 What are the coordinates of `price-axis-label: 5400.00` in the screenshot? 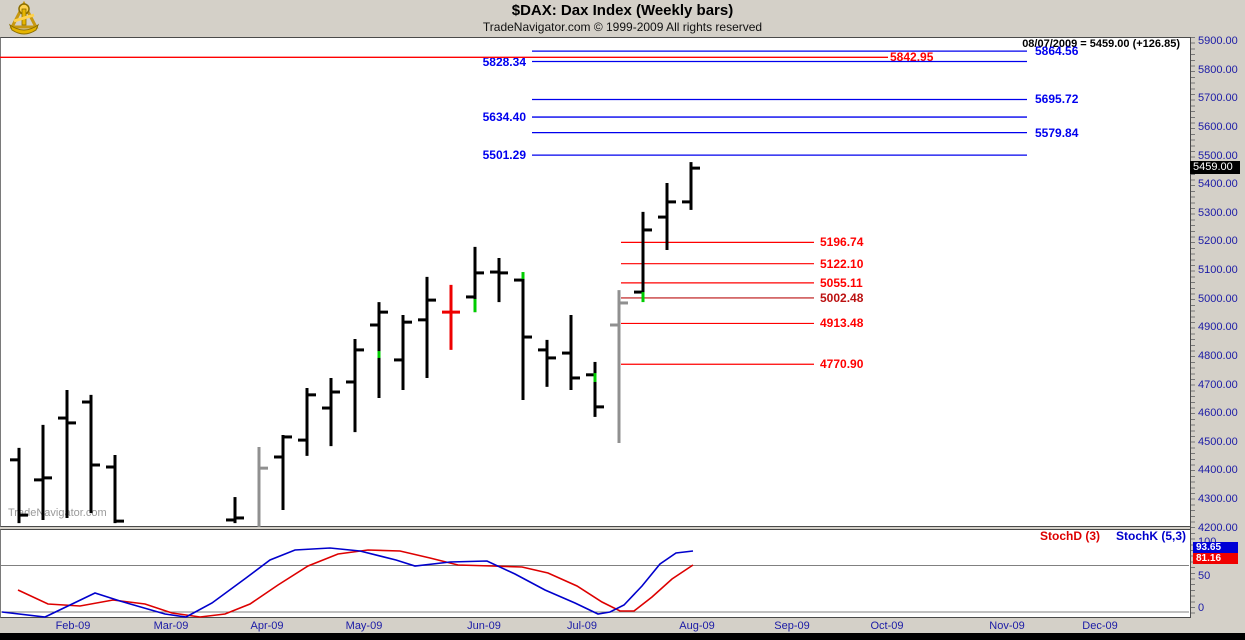 It's located at (1218, 184).